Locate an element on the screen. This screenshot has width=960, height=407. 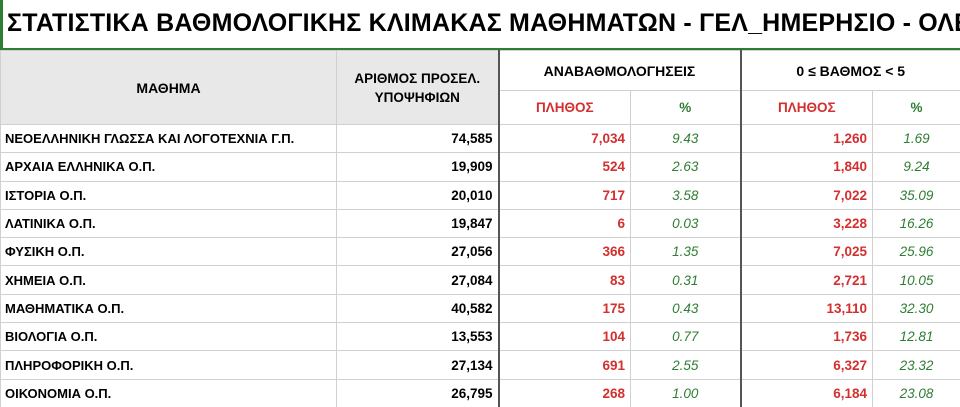
range-pct-cell: 10.05 is located at coordinates (916, 280).